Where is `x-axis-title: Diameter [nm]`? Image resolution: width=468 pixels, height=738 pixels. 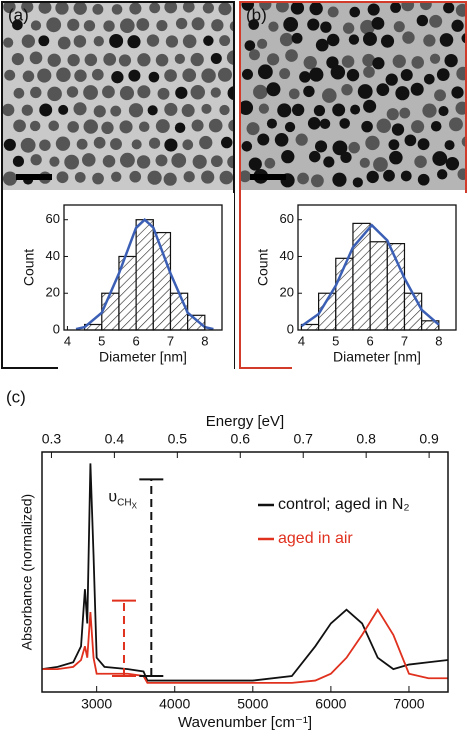 x-axis-title: Diameter [nm] is located at coordinates (143, 357).